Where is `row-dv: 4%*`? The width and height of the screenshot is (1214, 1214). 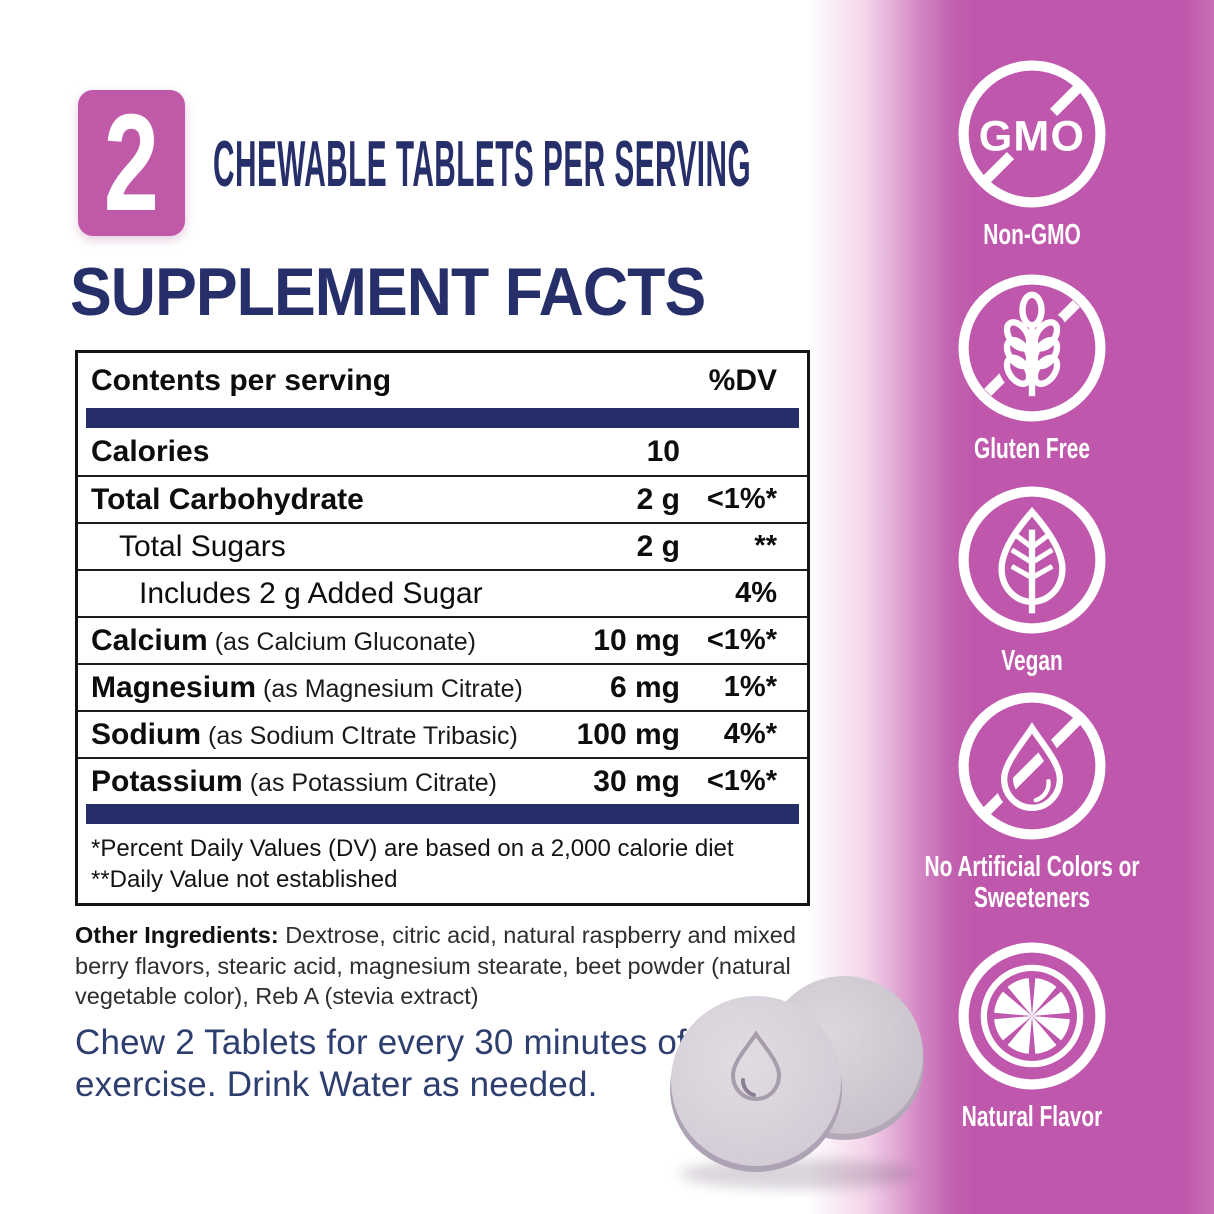 row-dv: 4%* is located at coordinates (750, 734).